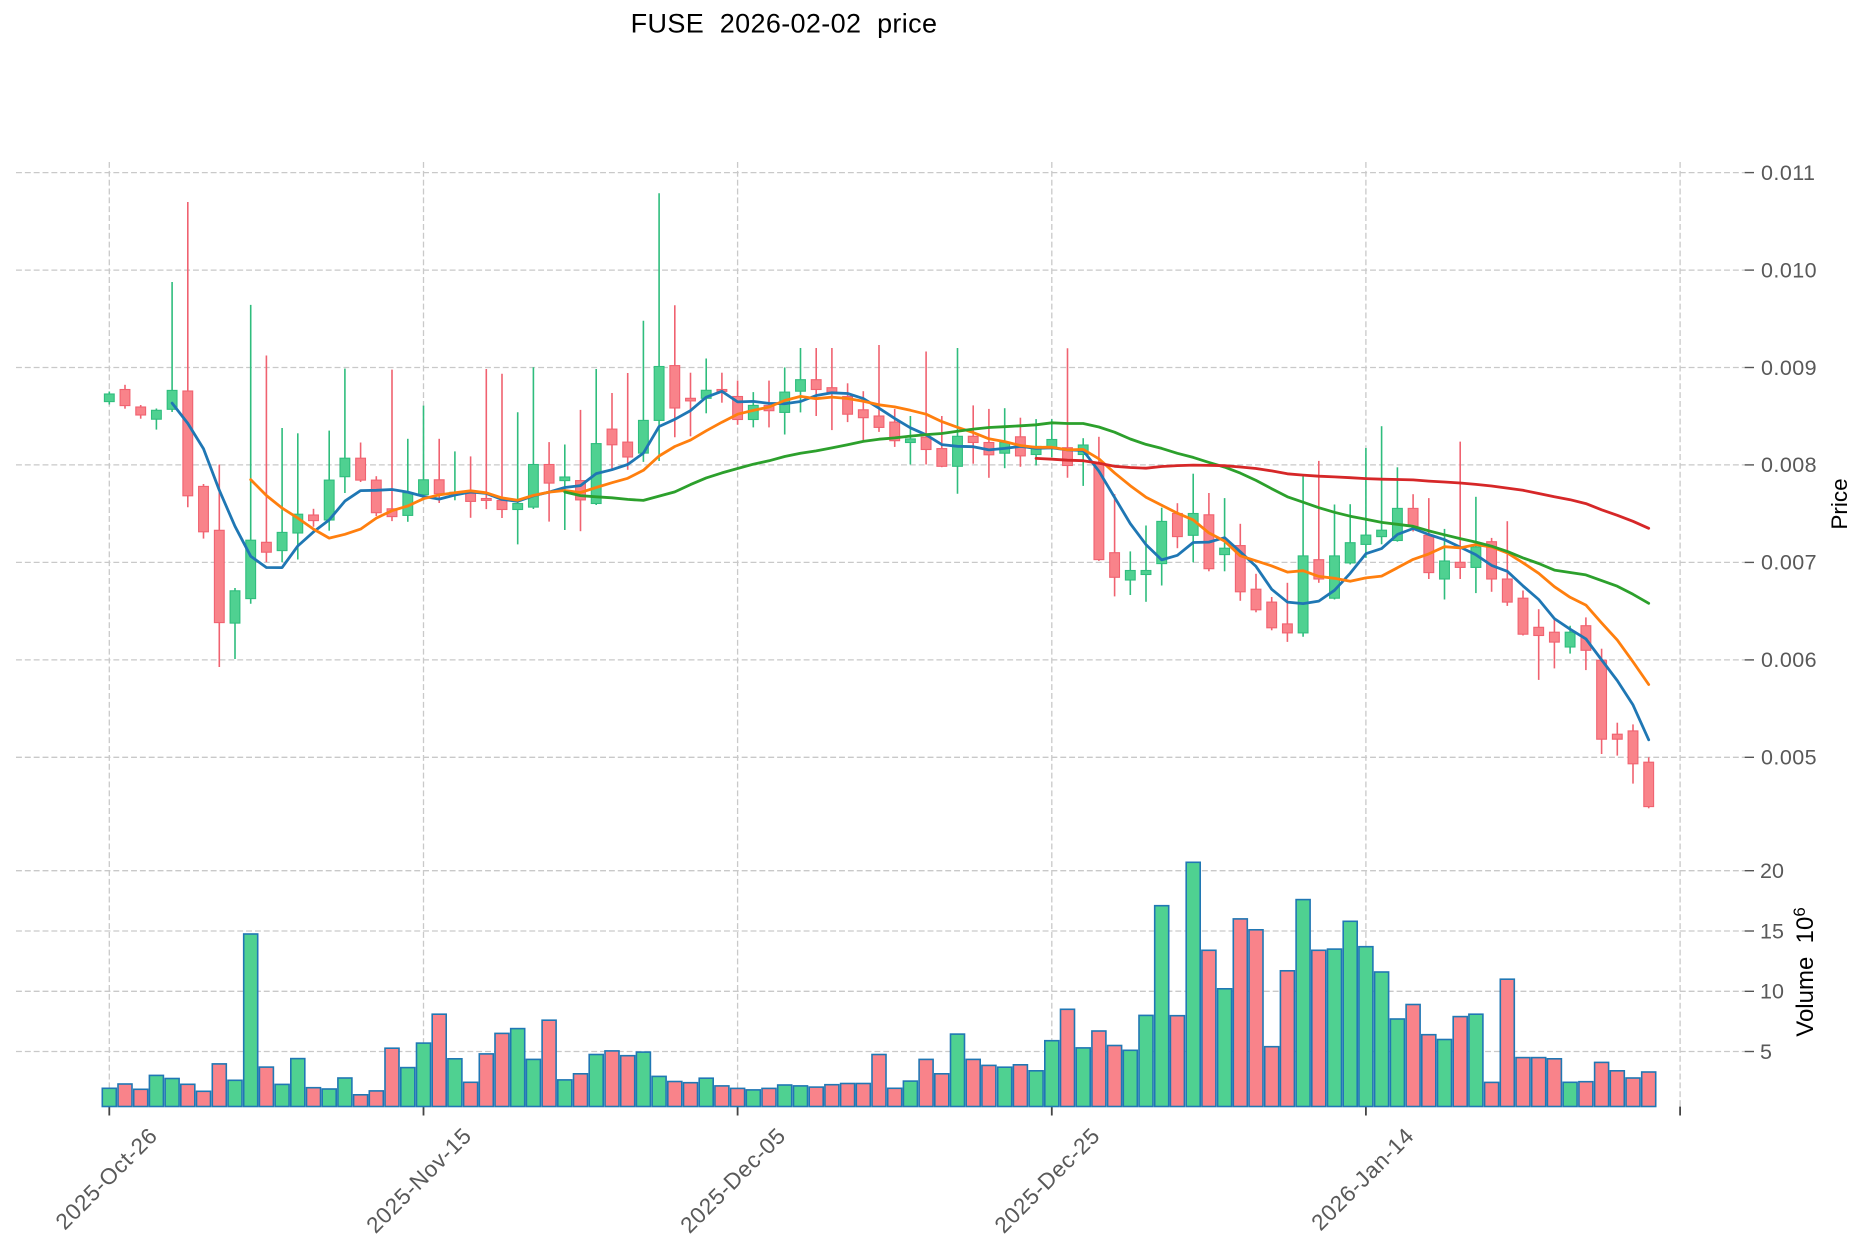  What do you see at coordinates (1789, 465) in the screenshot?
I see `svg-text: 0.008` at bounding box center [1789, 465].